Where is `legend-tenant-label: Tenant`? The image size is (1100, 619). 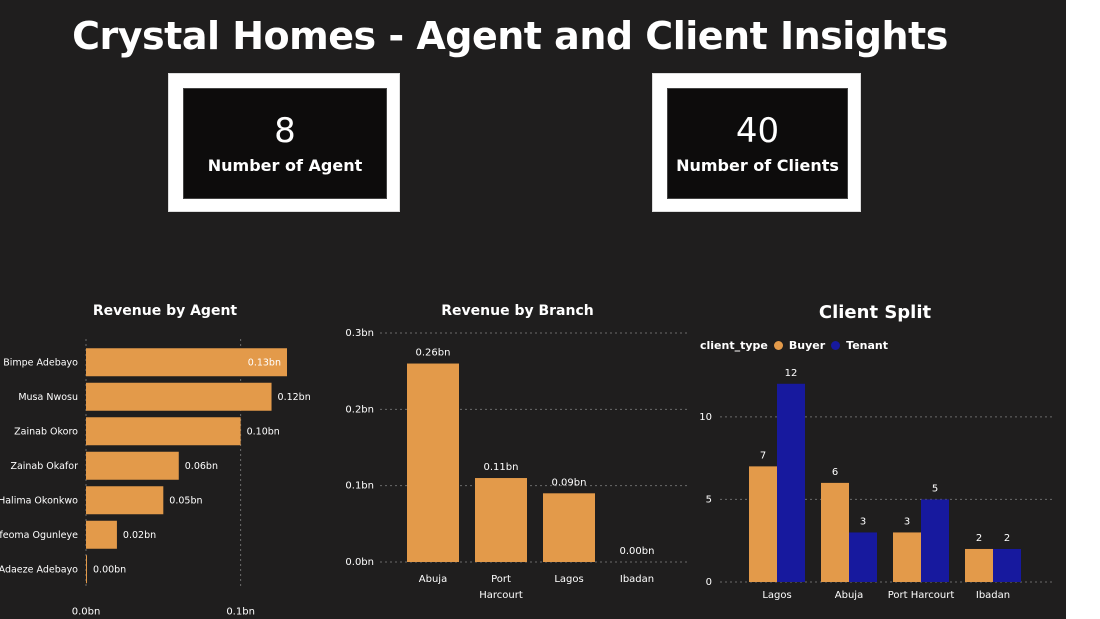 legend-tenant-label: Tenant is located at coordinates (867, 345).